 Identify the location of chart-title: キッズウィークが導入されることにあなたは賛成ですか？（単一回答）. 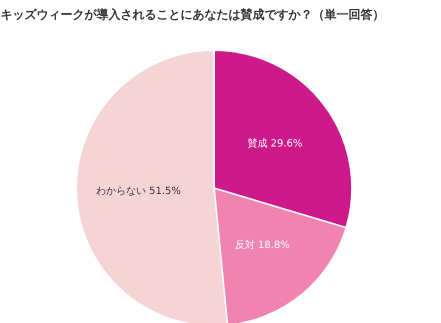
(192, 15).